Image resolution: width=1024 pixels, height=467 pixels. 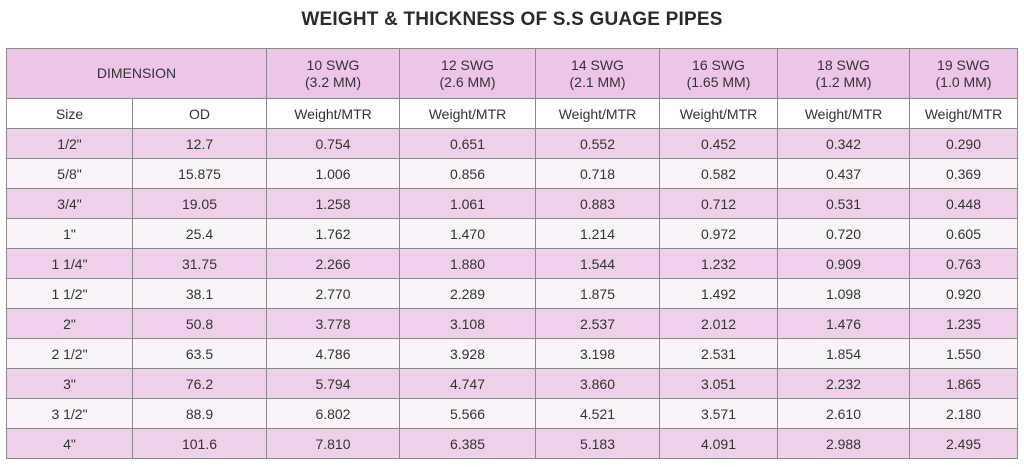 What do you see at coordinates (199, 413) in the screenshot?
I see `od-cell: 88.9` at bounding box center [199, 413].